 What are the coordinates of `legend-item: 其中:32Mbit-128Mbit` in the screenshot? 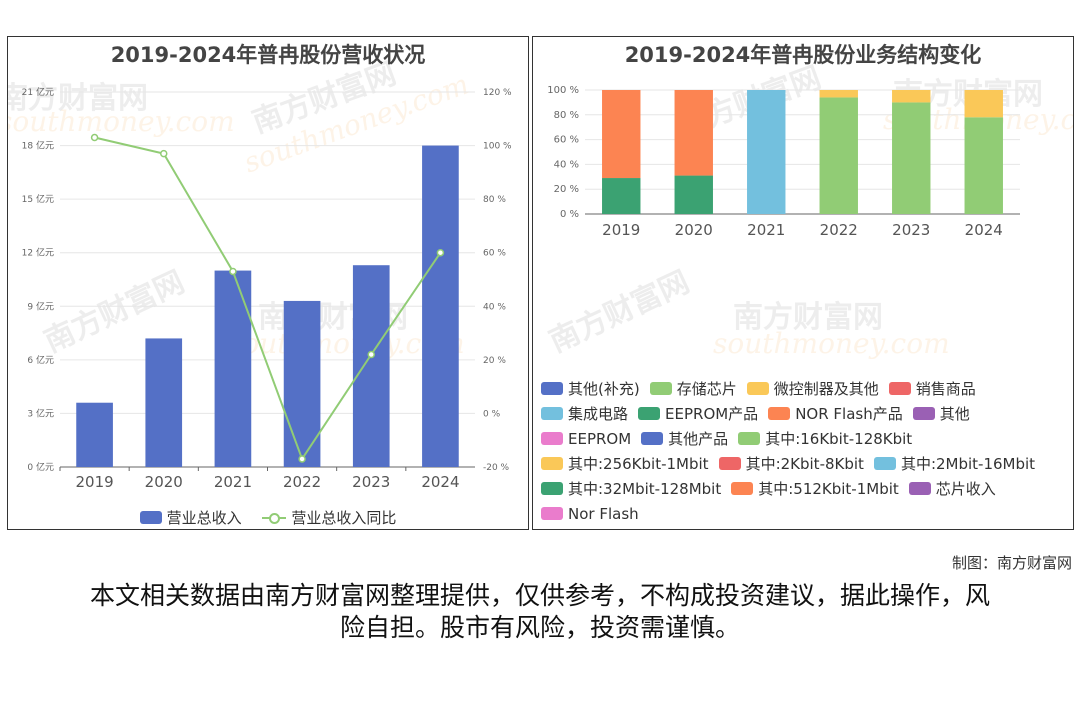 It's located at (631, 489).